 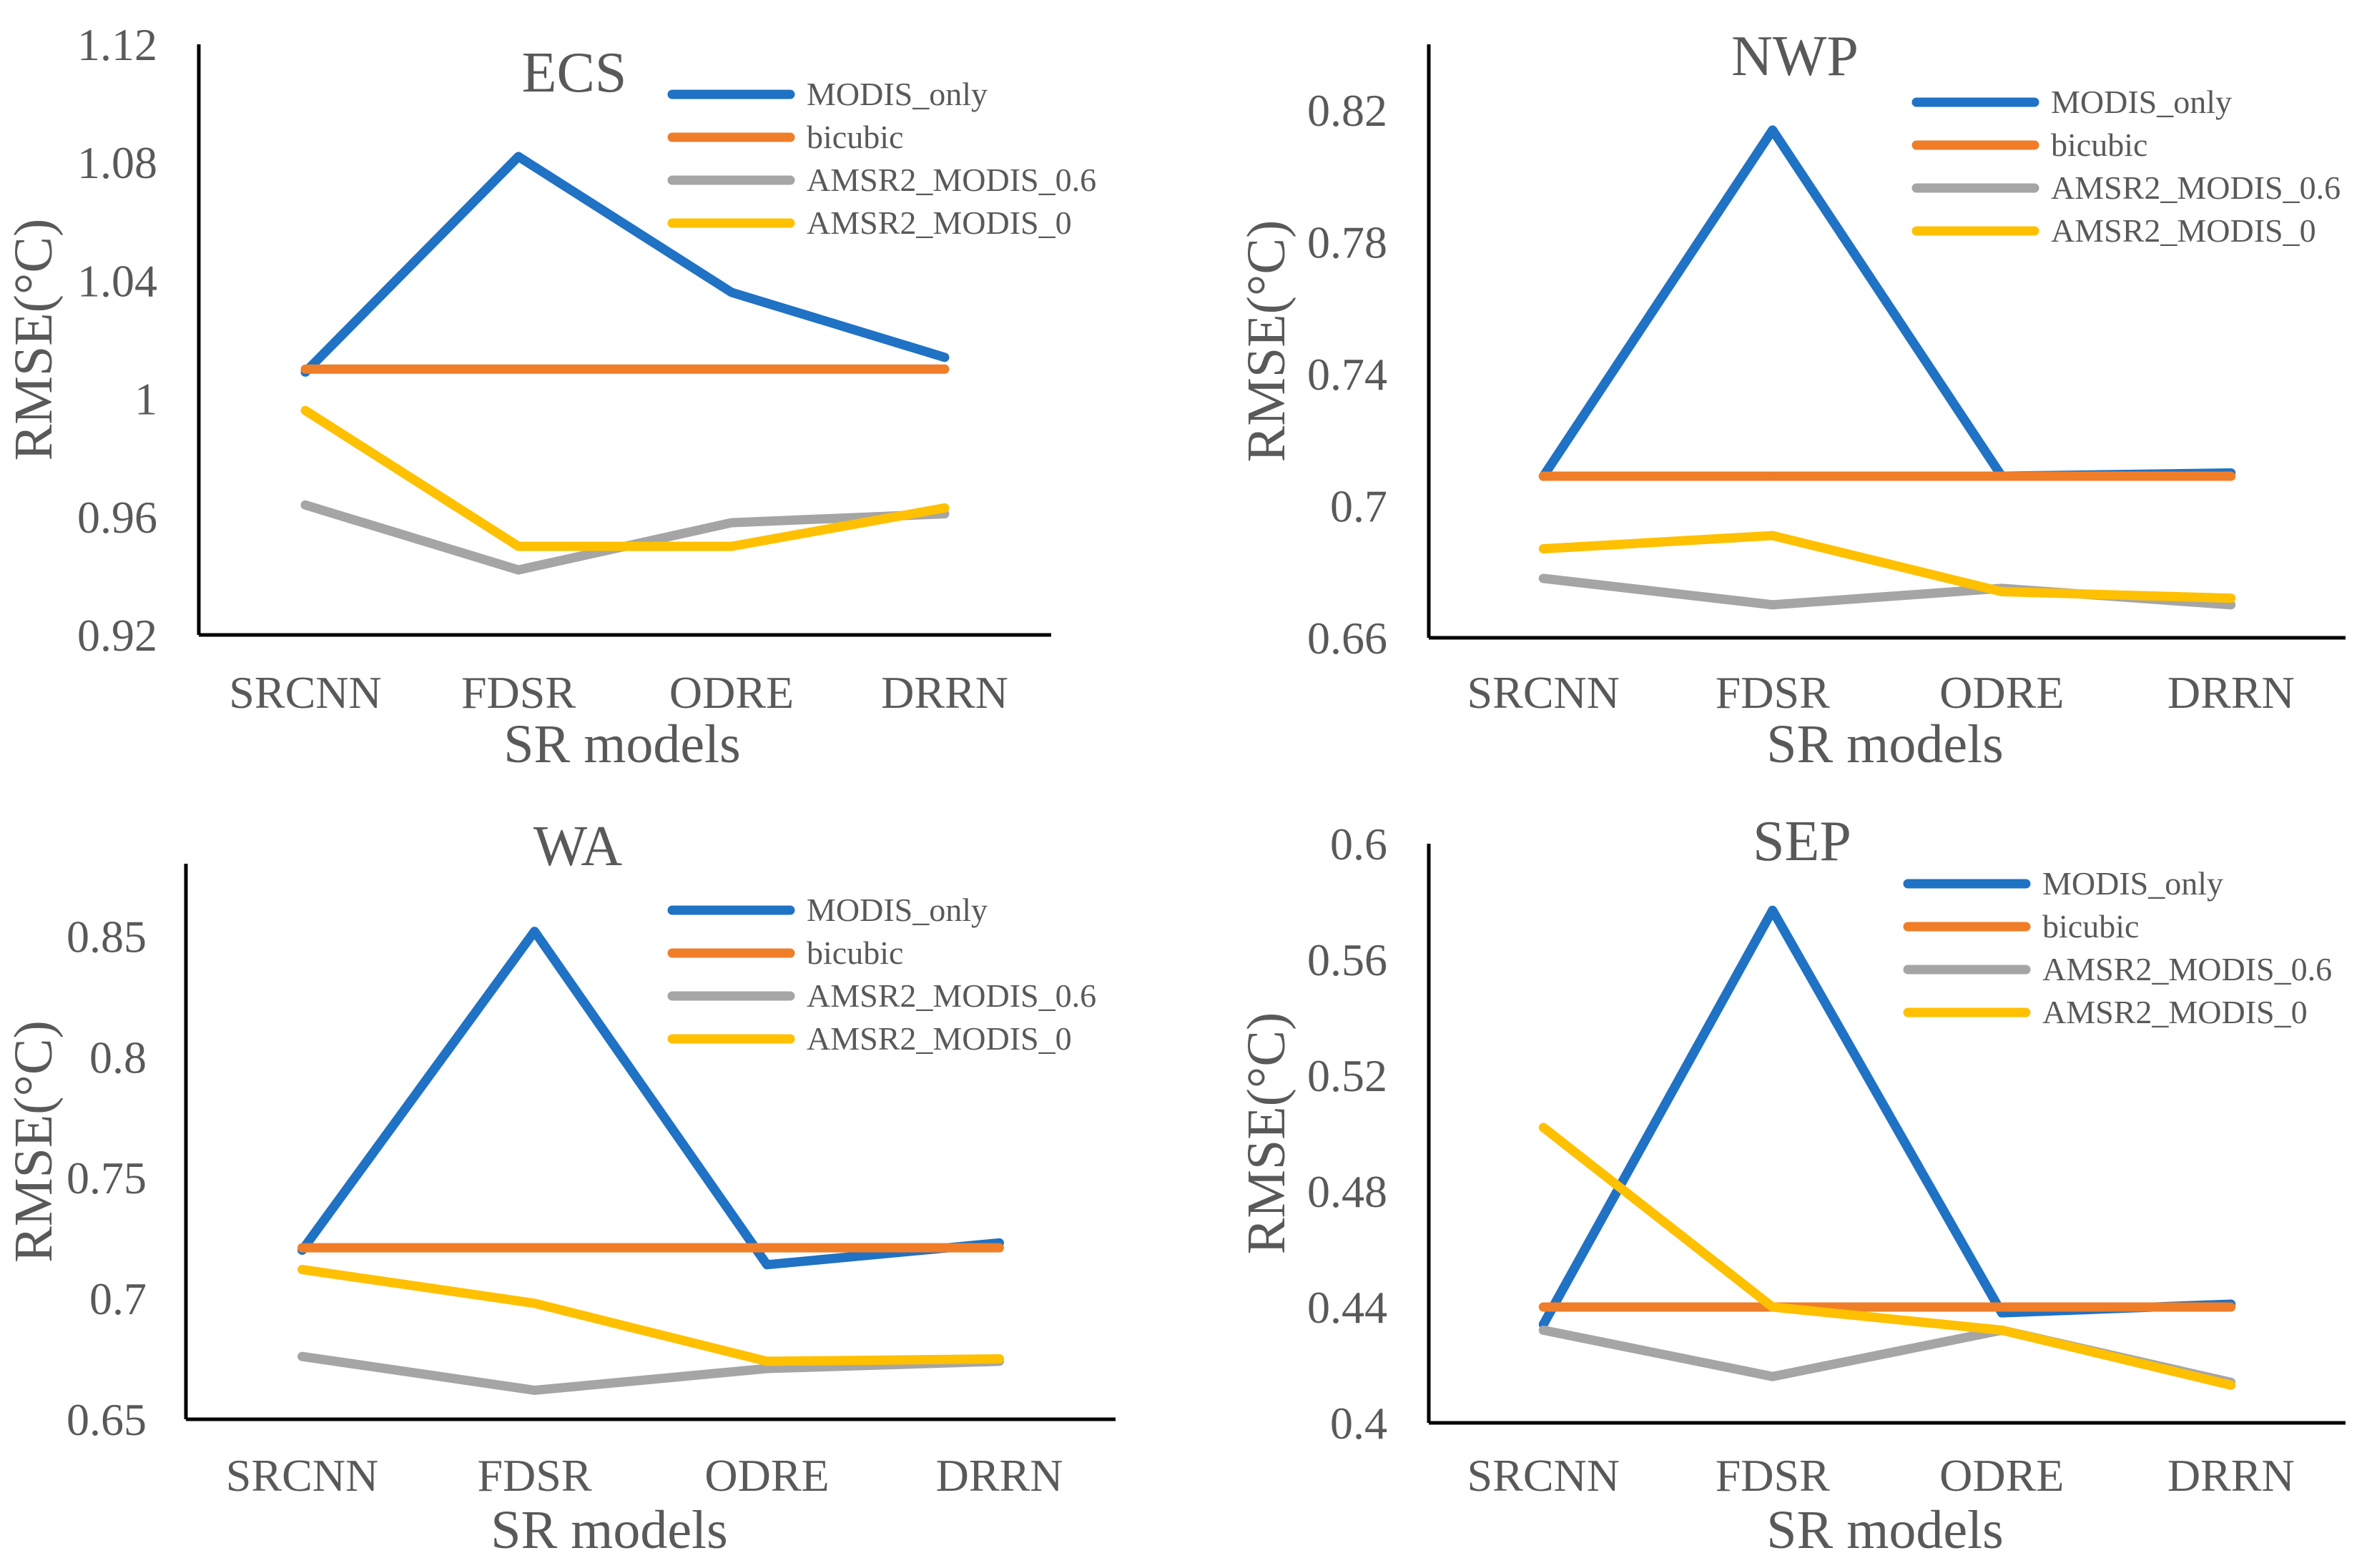 What do you see at coordinates (1802, 841) in the screenshot?
I see `chart-title: SEP` at bounding box center [1802, 841].